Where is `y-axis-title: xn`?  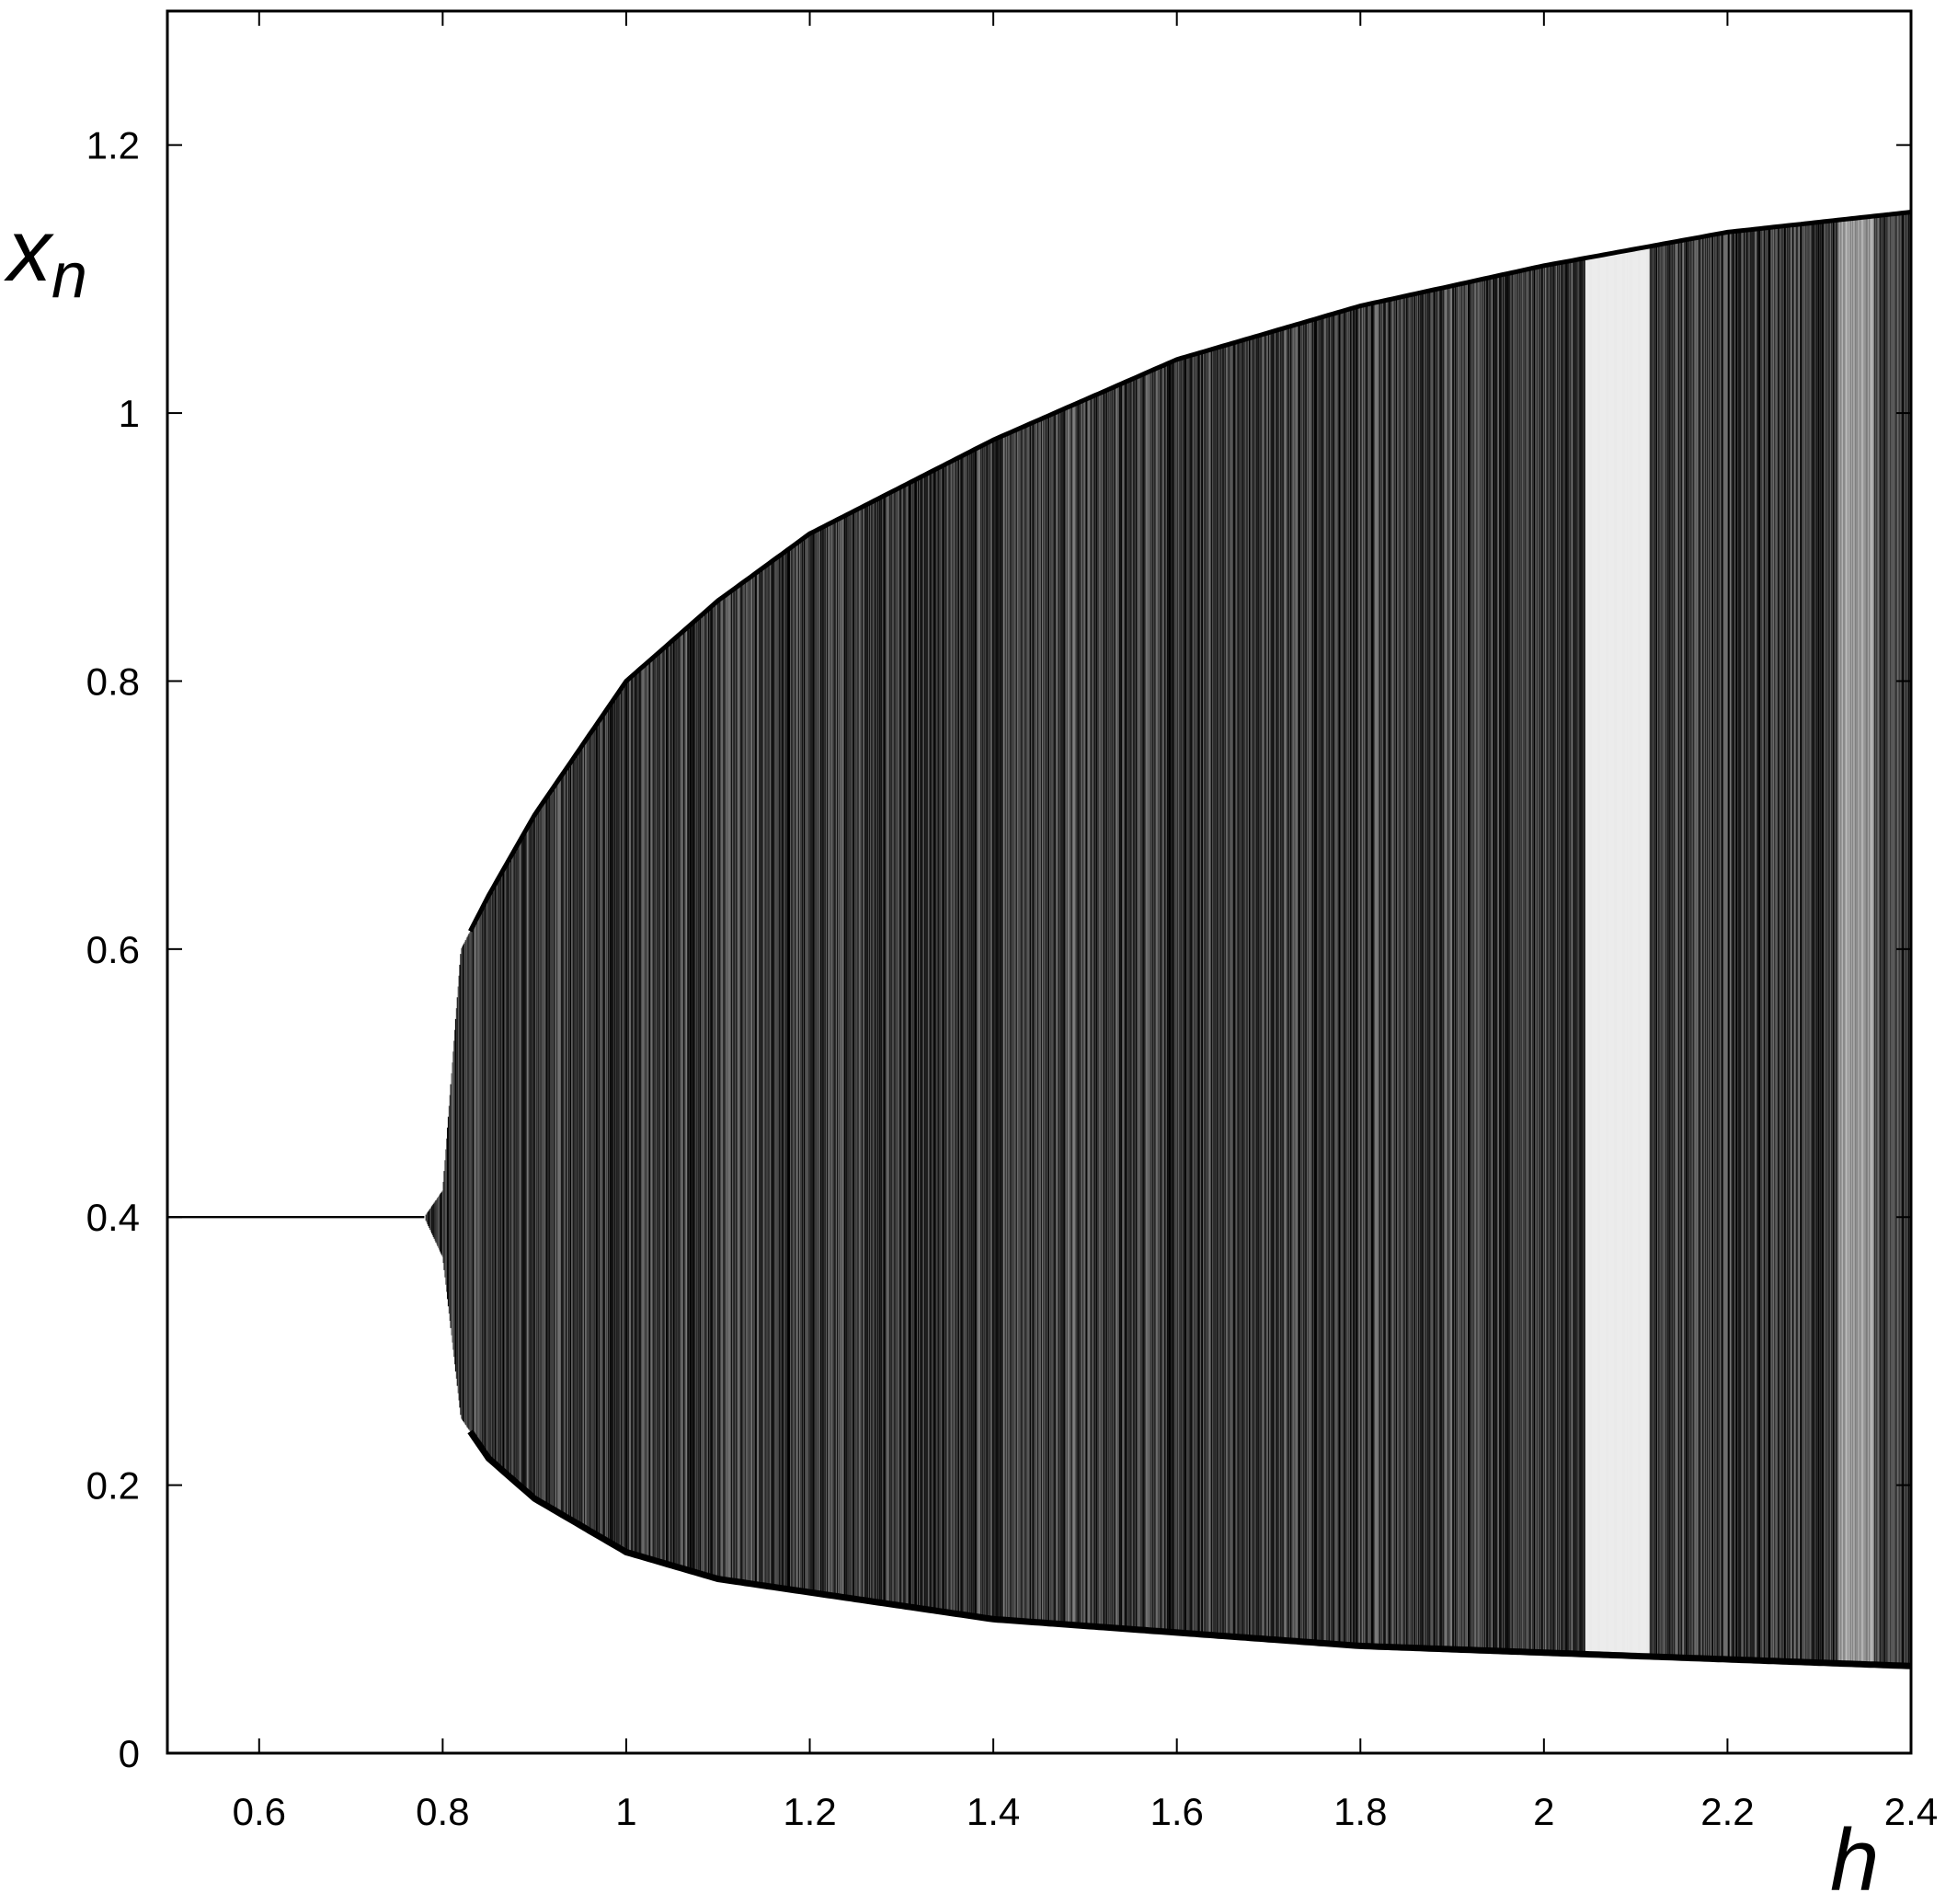
y-axis-title: xn is located at coordinates (45, 256).